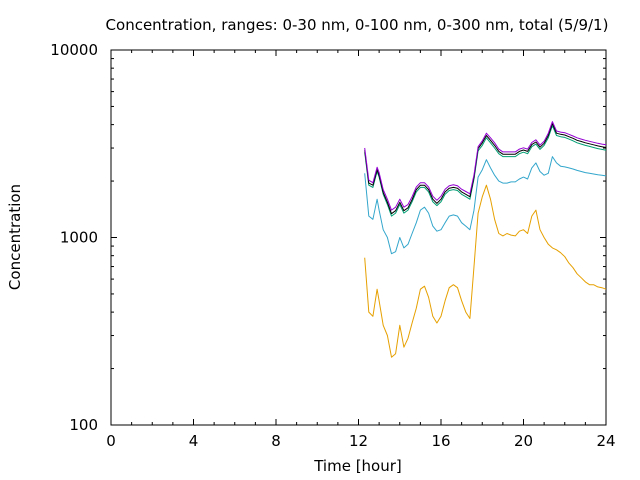 The height and width of the screenshot is (480, 640). What do you see at coordinates (605, 441) in the screenshot?
I see `x-tick-label: 24` at bounding box center [605, 441].